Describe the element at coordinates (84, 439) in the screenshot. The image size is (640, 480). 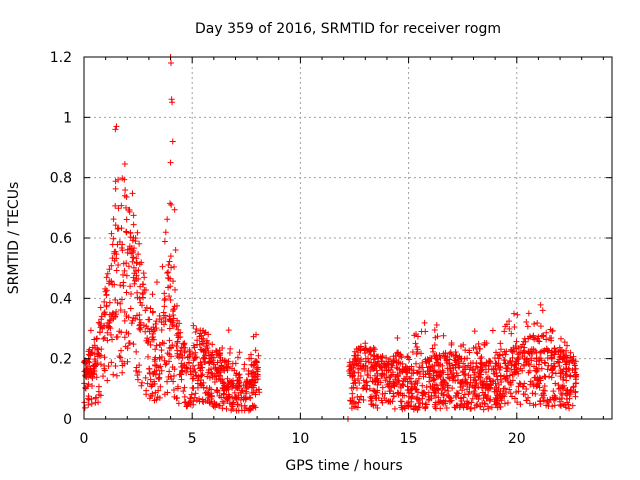
I see `x-tick-label: 0` at that location.